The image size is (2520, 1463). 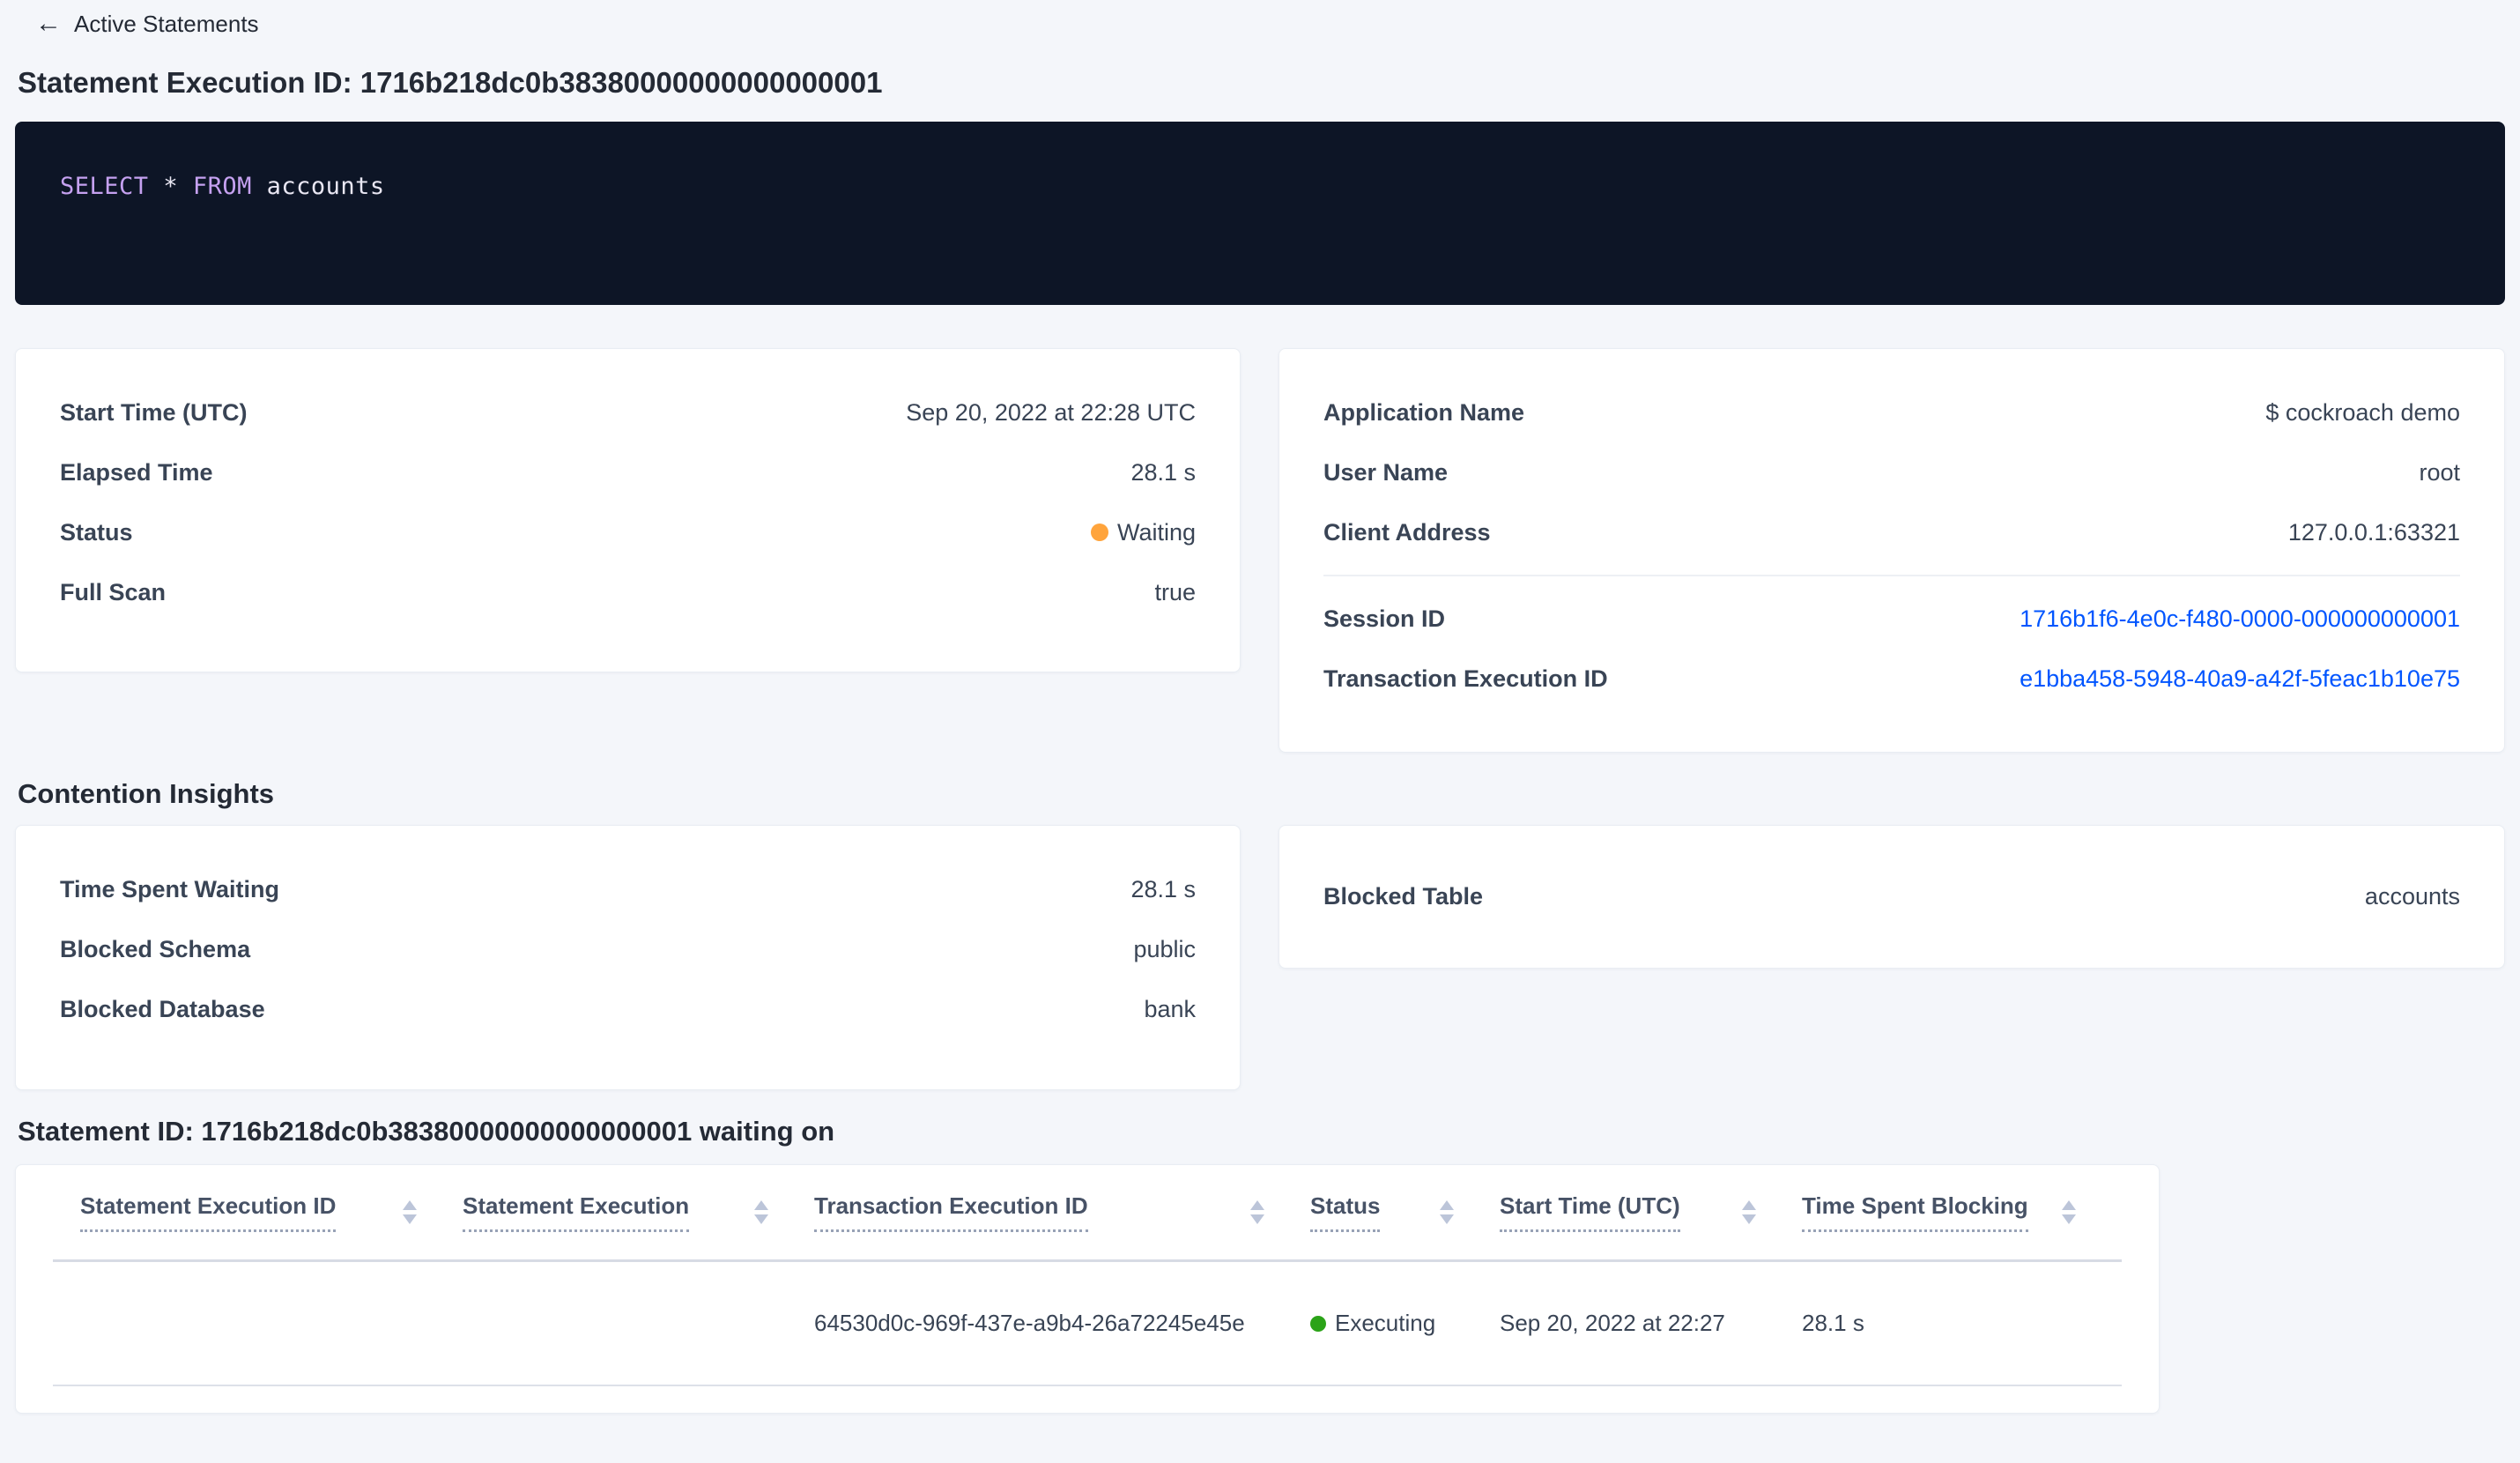 I want to click on row-label: Session ID, so click(x=1384, y=618).